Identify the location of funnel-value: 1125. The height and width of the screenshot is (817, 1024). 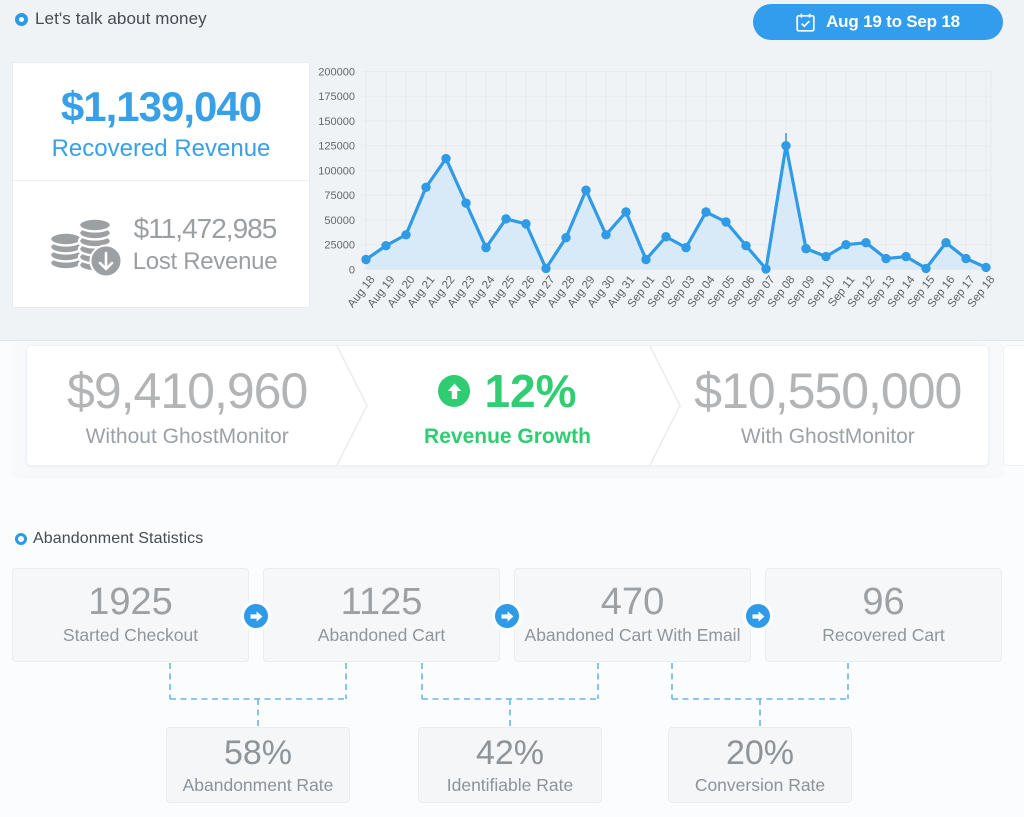
(381, 602).